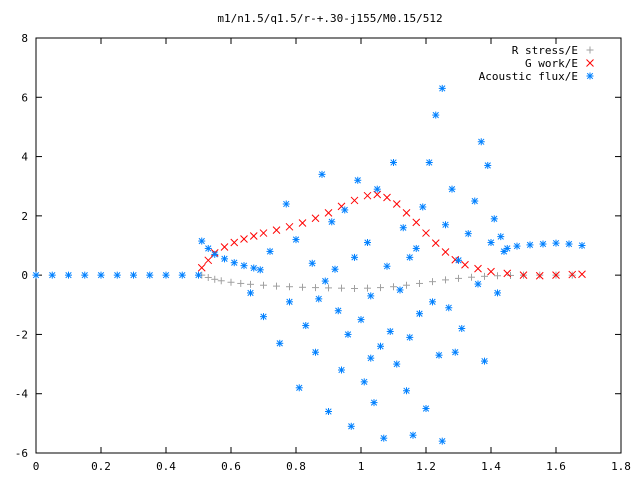 The height and width of the screenshot is (480, 640). Describe the element at coordinates (545, 50) in the screenshot. I see `legend-label: R stress/E` at that location.